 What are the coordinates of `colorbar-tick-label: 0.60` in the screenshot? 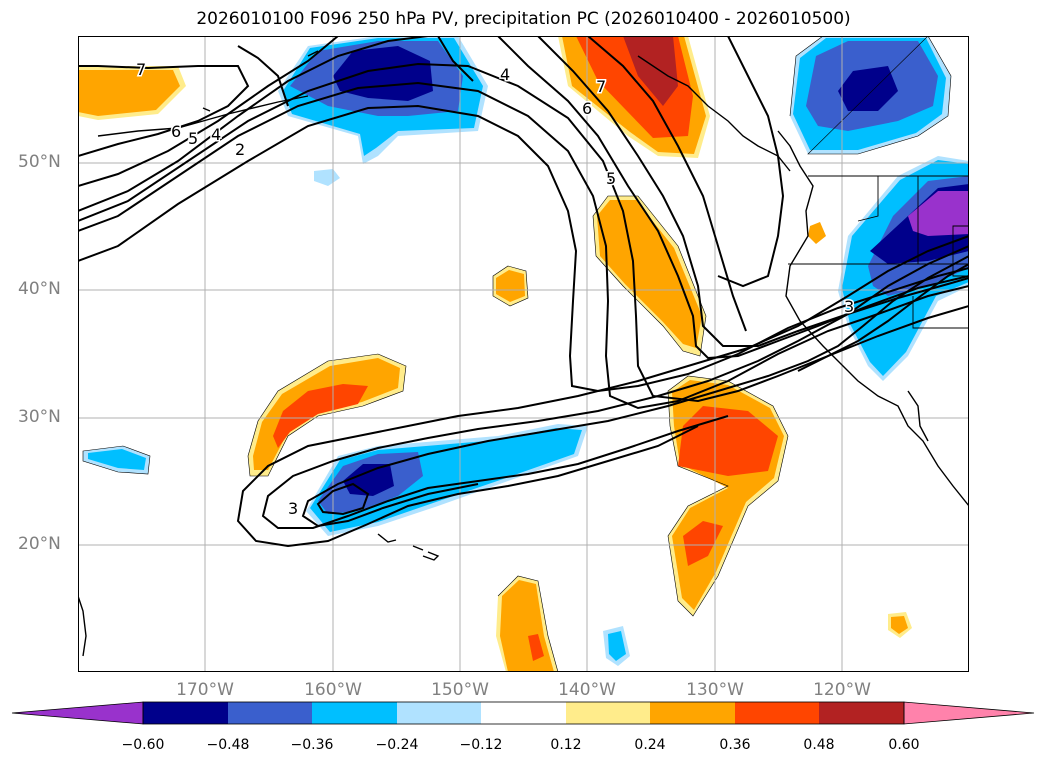 It's located at (904, 745).